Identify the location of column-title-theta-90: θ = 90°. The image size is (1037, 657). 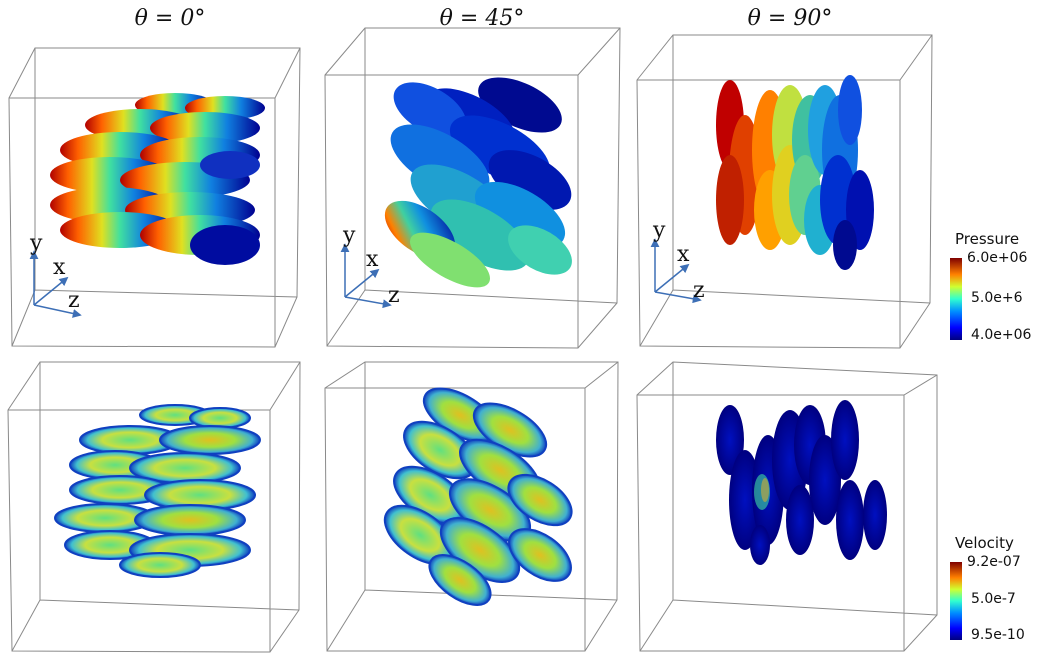
(790, 18).